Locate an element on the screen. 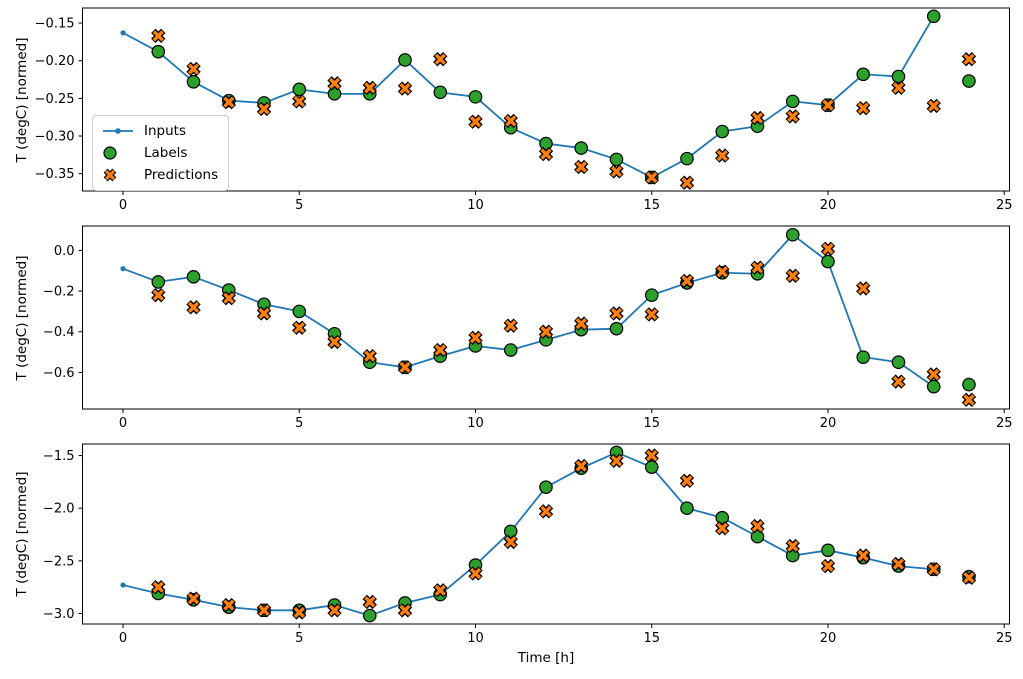 The height and width of the screenshot is (679, 1023). svg-text: −2.0 is located at coordinates (59, 509).